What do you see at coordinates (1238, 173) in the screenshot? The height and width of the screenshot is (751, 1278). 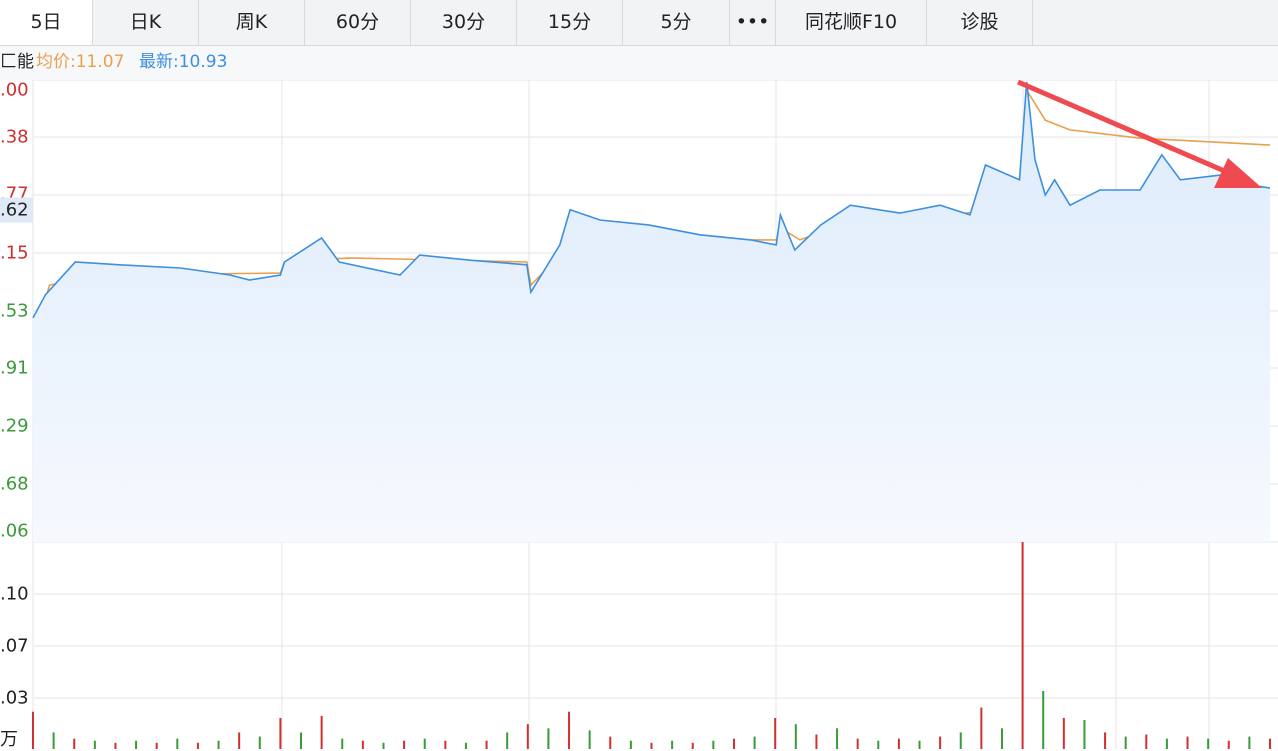 I see `arrow-head` at bounding box center [1238, 173].